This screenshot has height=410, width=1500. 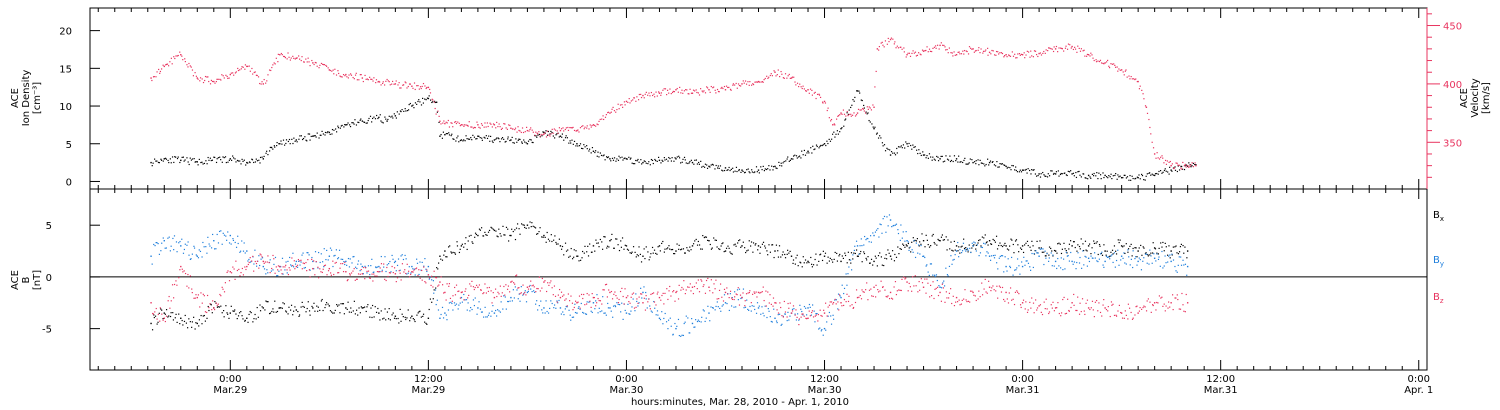 What do you see at coordinates (527, 287) in the screenshot?
I see `bz-point` at bounding box center [527, 287].